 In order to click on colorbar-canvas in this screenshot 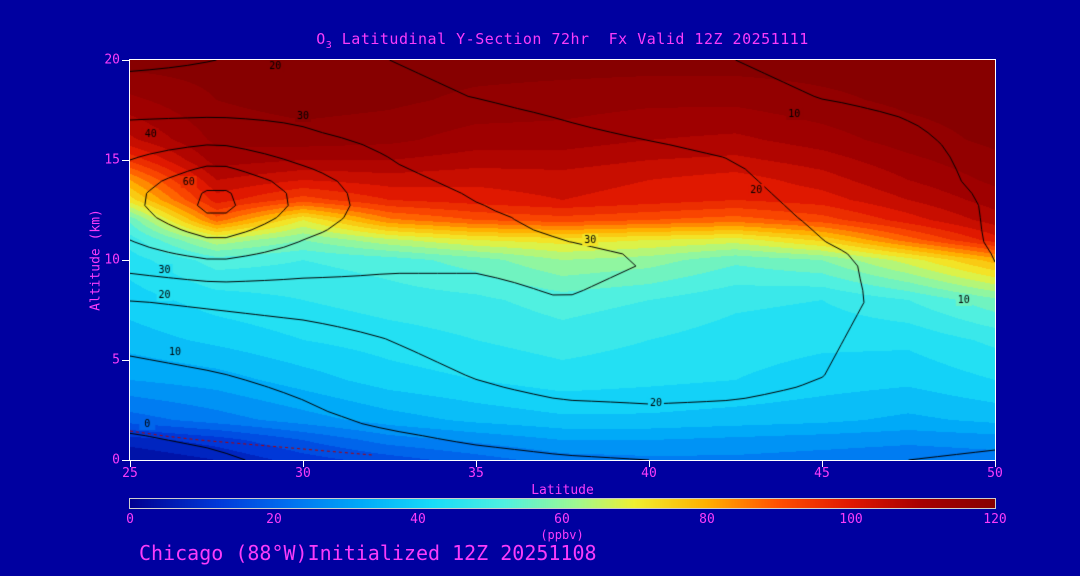, I will do `click(562, 503)`.